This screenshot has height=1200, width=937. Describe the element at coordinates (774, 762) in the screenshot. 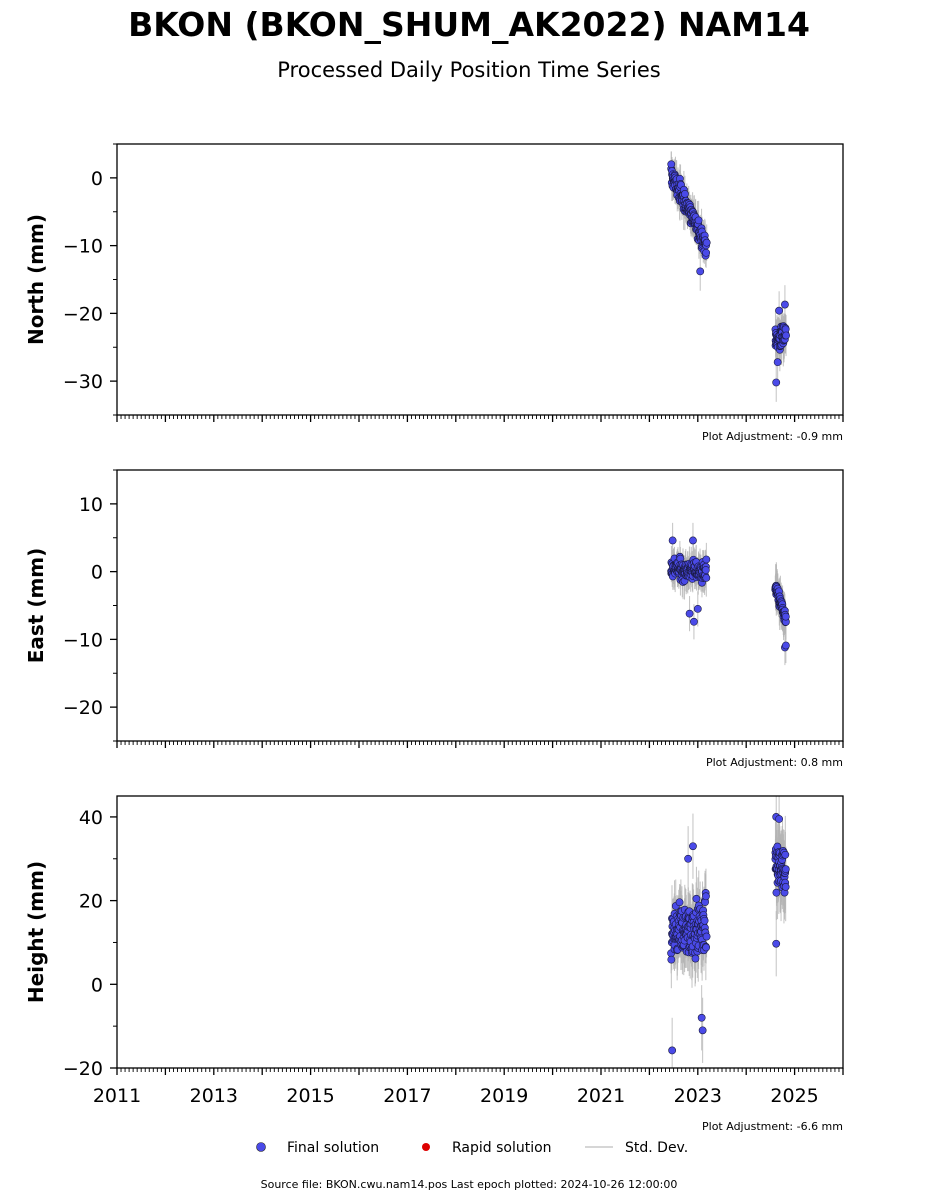

I see `plot-adjustment-label: Plot Adjustment: 0.8 mm` at that location.